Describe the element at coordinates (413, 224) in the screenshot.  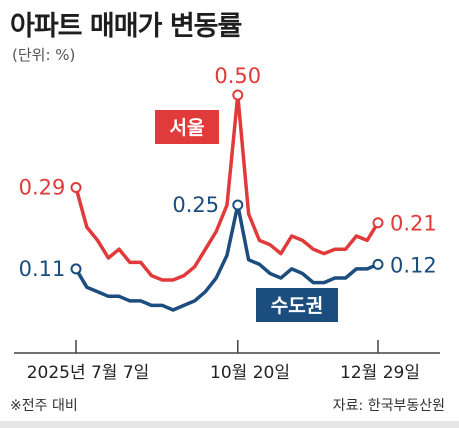
I see `seoul-end-label: 0.21` at that location.